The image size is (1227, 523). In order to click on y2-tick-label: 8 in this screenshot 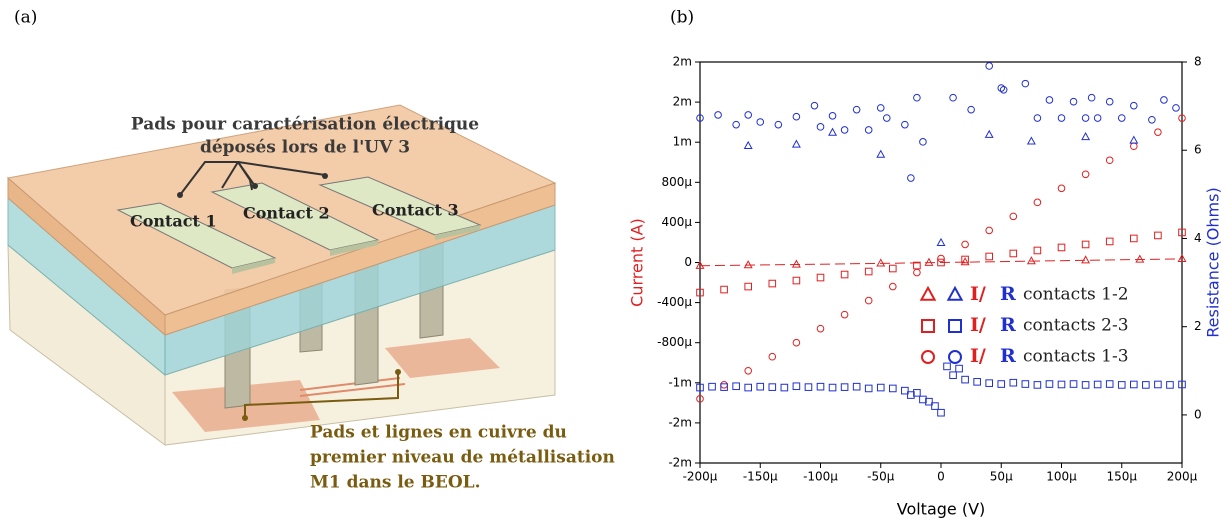, I will do `click(1198, 62)`.